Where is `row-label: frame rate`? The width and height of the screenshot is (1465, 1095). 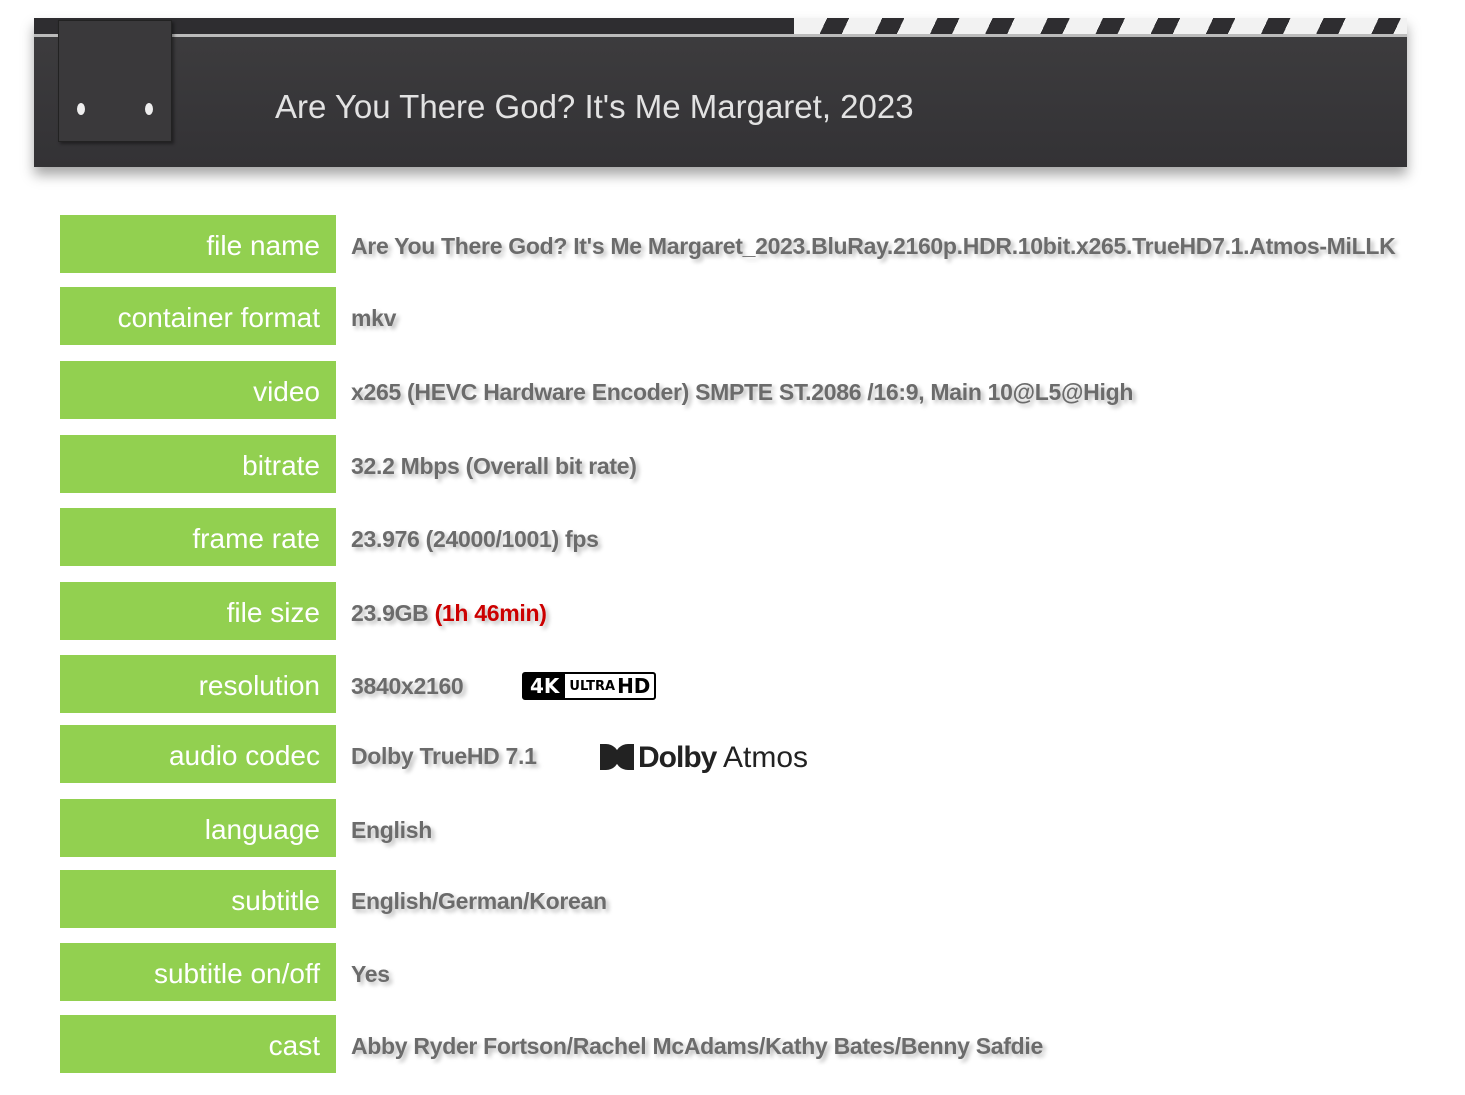 row-label: frame rate is located at coordinates (198, 537).